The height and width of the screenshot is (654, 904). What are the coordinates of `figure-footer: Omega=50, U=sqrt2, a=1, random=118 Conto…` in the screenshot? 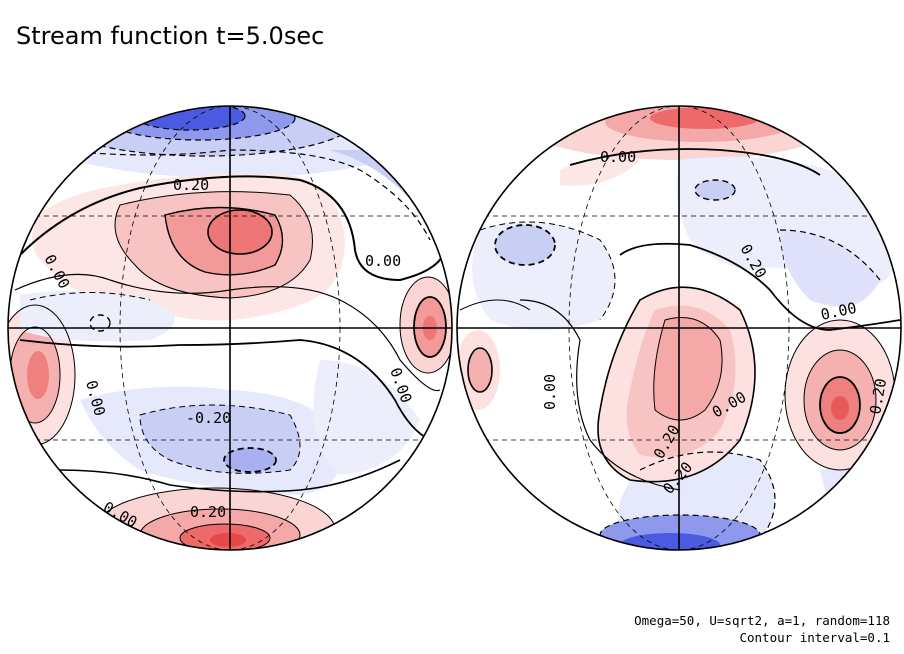 It's located at (762, 629).